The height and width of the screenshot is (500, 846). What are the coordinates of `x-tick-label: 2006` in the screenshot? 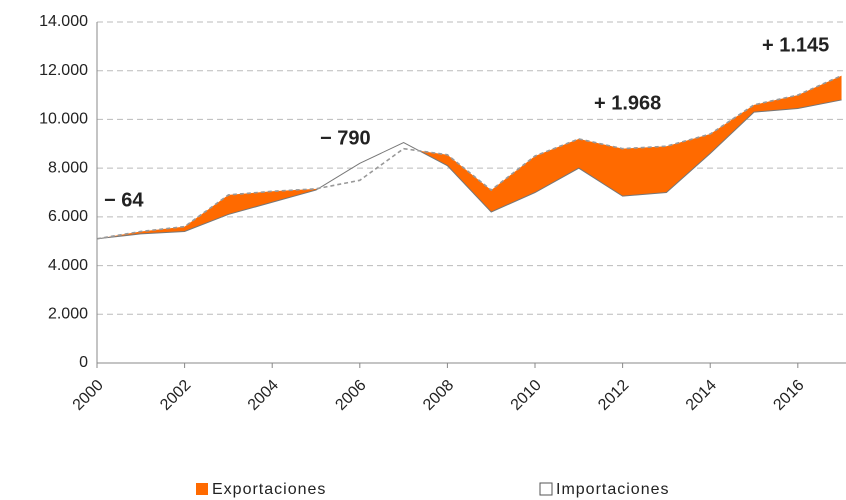 It's located at (350, 395).